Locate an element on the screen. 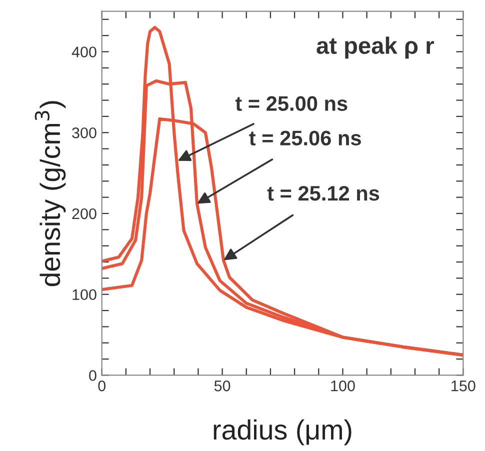 This screenshot has width=485, height=451. x-tick-label: 150 is located at coordinates (464, 386).